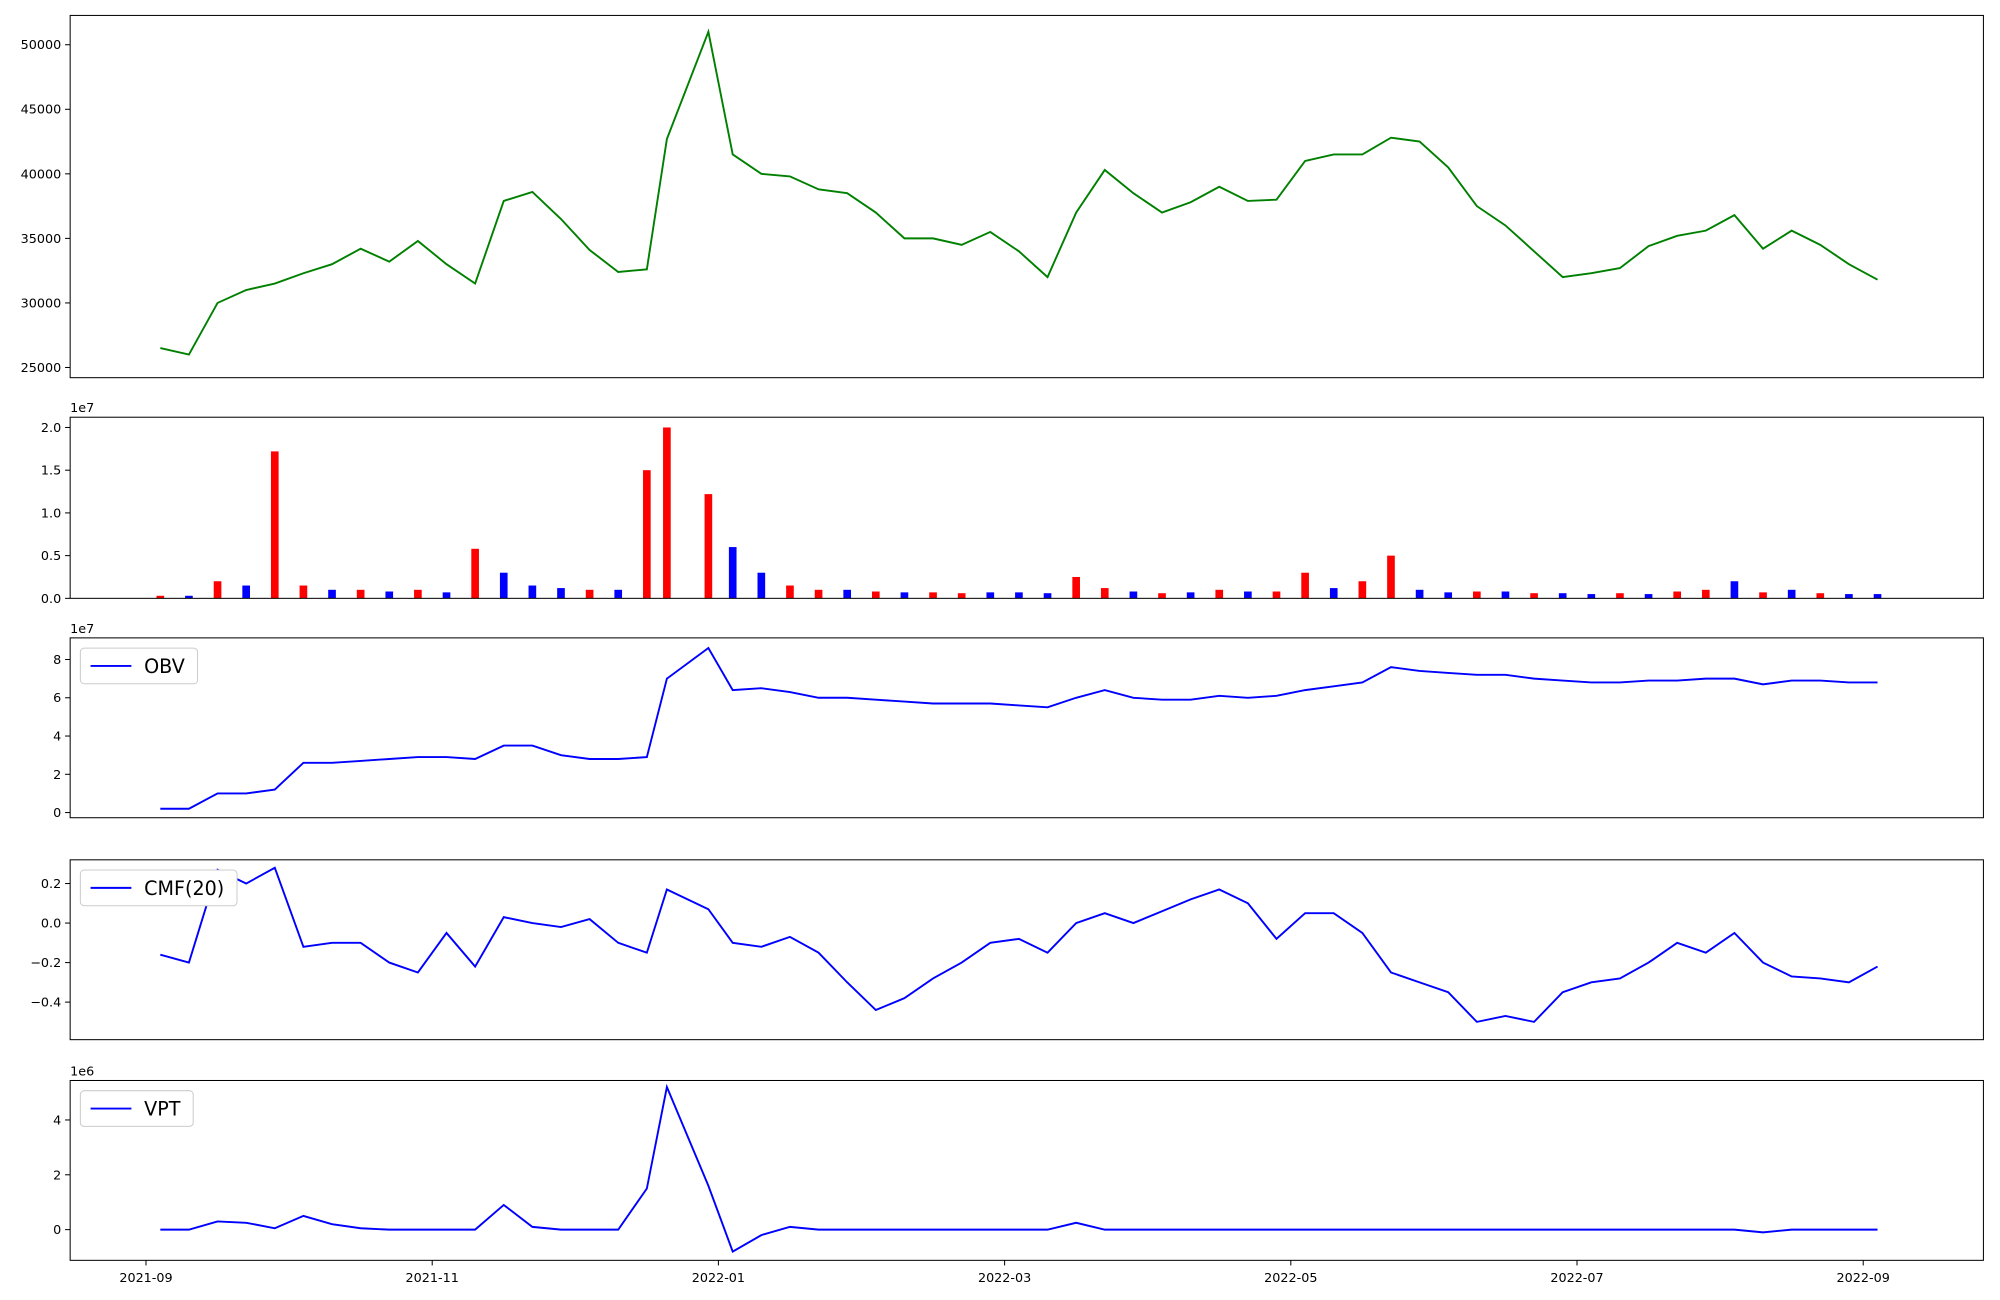  What do you see at coordinates (41, 45) in the screenshot?
I see `y-tick-label: 50000` at bounding box center [41, 45].